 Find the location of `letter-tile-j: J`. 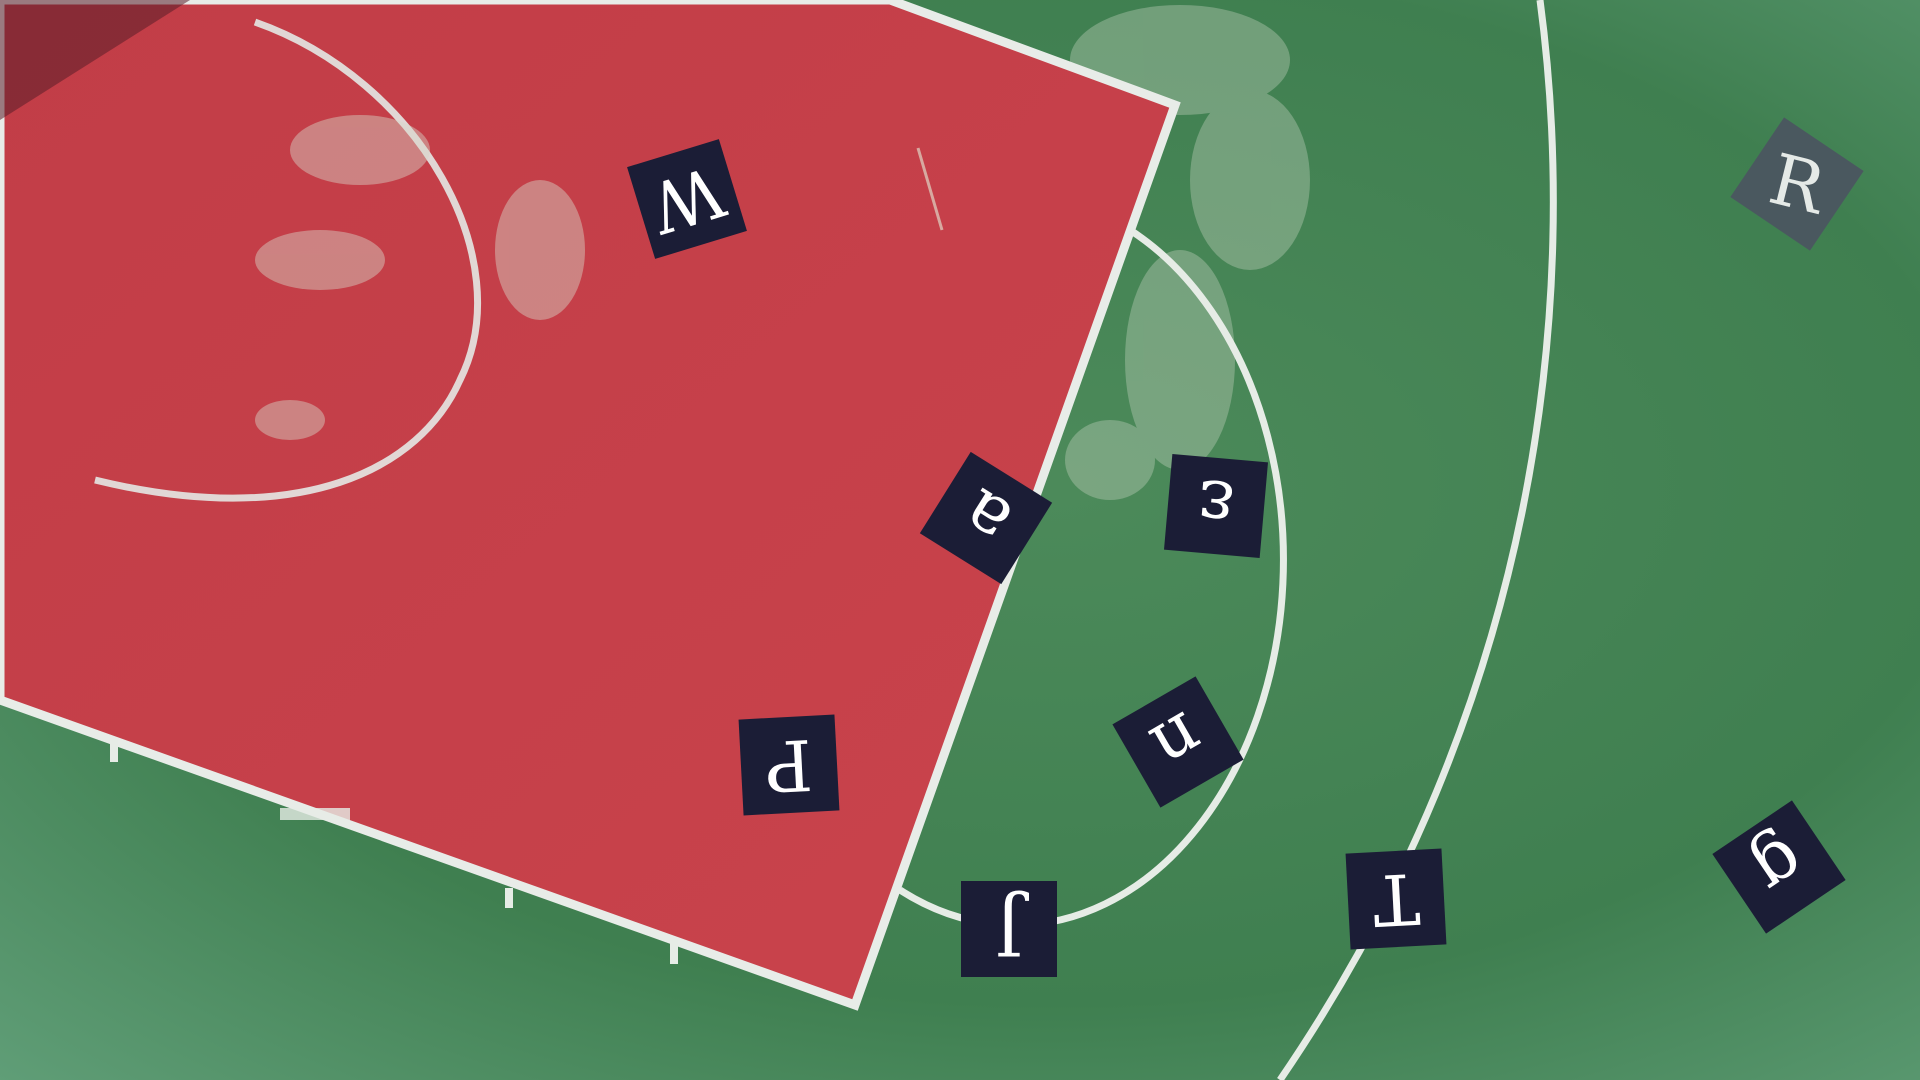

letter-tile-j: J is located at coordinates (1009, 929).